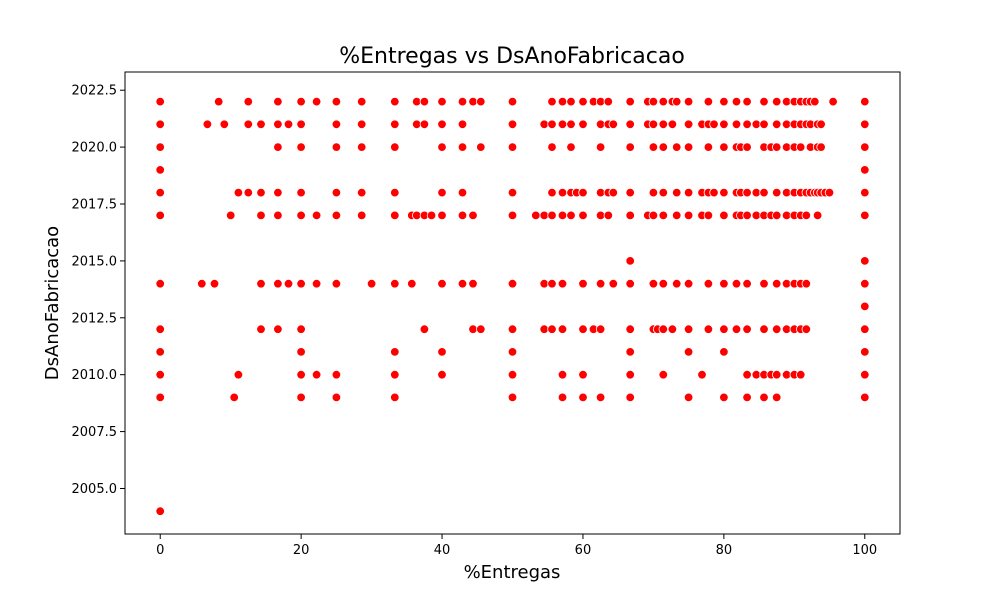 Image resolution: width=1000 pixels, height=600 pixels. What do you see at coordinates (516, 546) in the screenshot?
I see `x-axis-ticks: 0 20 40 60 80 100` at bounding box center [516, 546].